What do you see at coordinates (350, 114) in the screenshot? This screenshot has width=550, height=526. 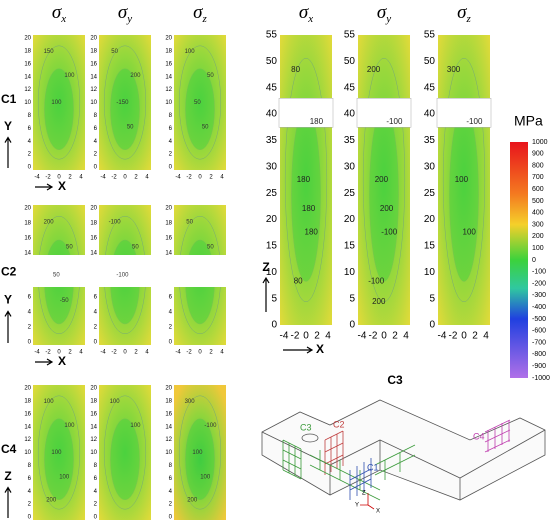 I see `y-tick-label: 40` at bounding box center [350, 114].